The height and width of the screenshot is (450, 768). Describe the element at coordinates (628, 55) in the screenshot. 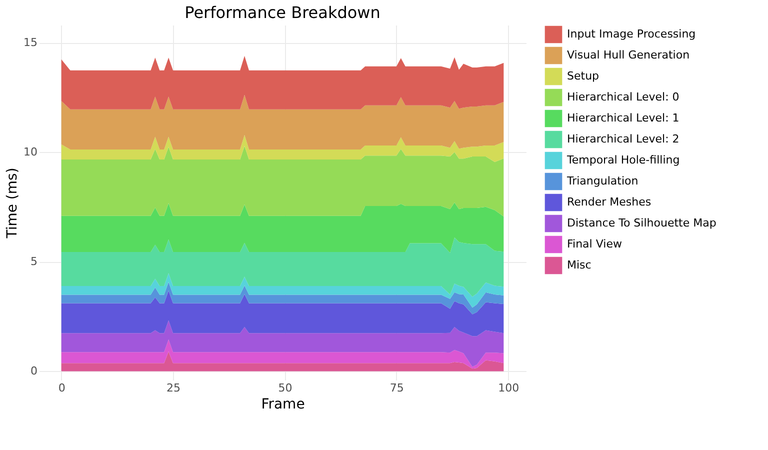

I see `legend-label: Visual Hull Generation` at that location.